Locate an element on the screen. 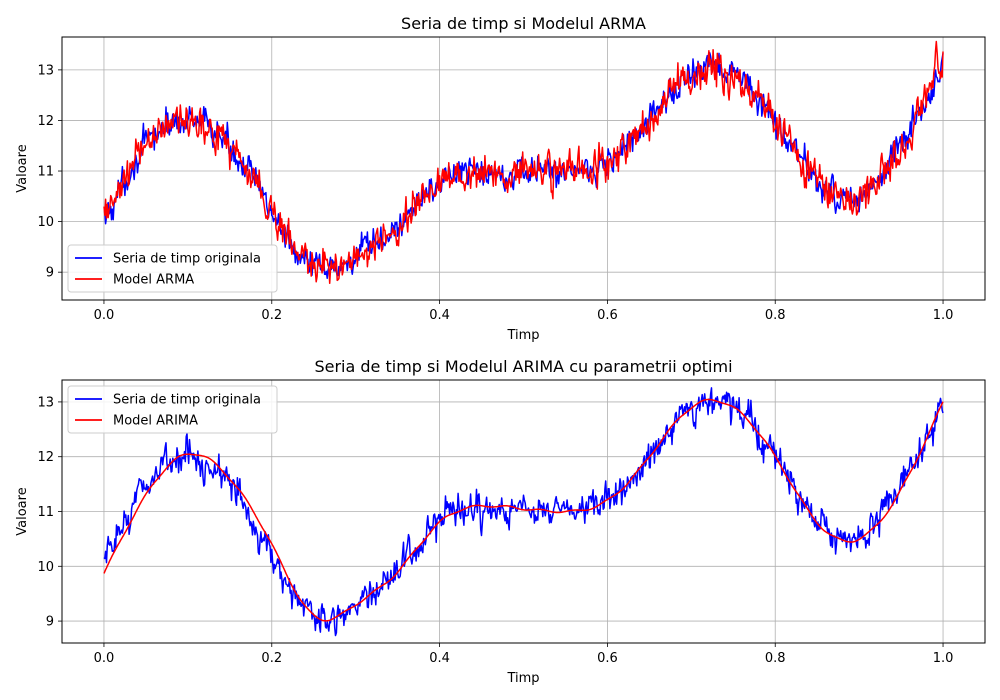  legend: Seria de timp originala Model ARIMA is located at coordinates (172, 409).